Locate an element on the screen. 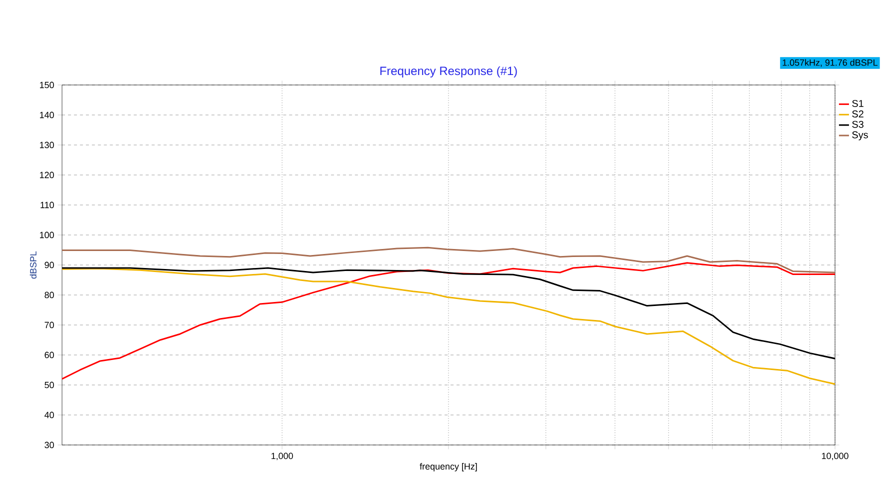 This screenshot has height=485, width=883. legend-label: S3 is located at coordinates (858, 124).